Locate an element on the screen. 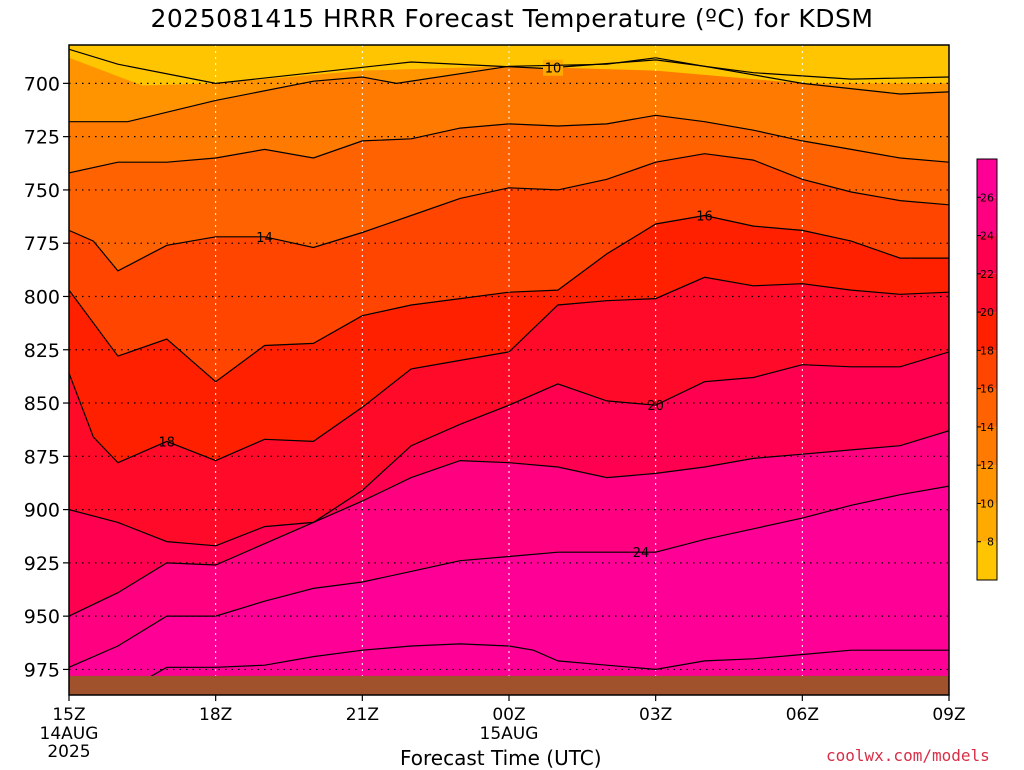 This screenshot has width=1024, height=770. y-tick-label: 850 is located at coordinates (42, 404).